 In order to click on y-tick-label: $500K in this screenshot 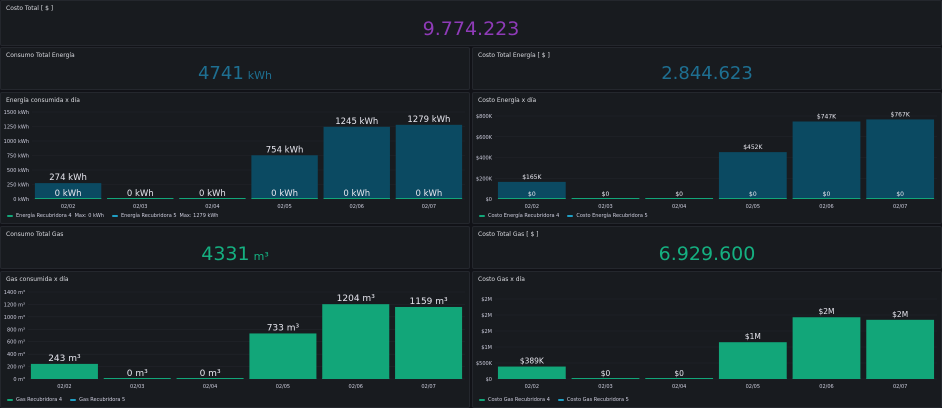, I will do `click(484, 364)`.